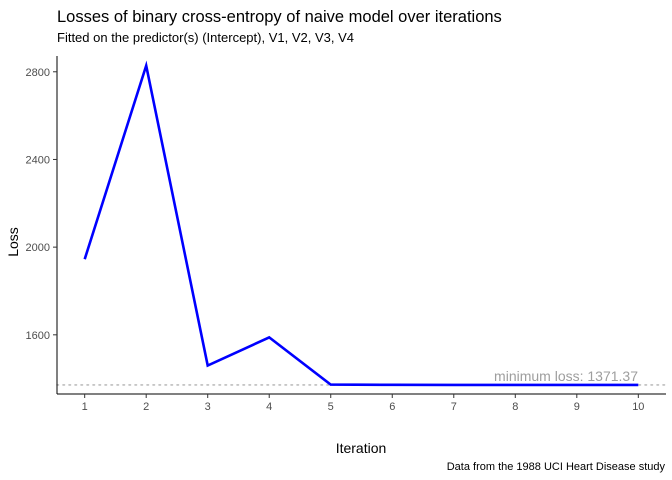  I want to click on x-axis-title: Iteration, so click(361, 448).